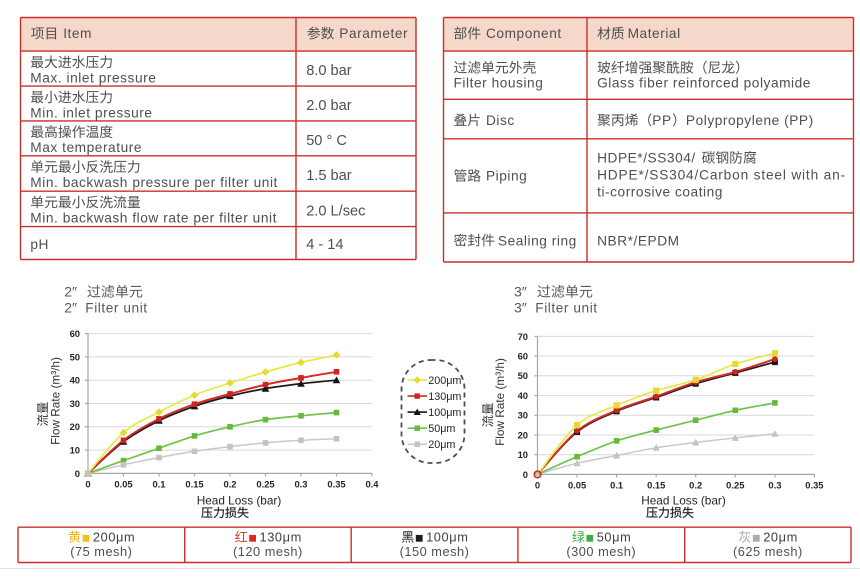 This screenshot has height=577, width=860. Describe the element at coordinates (601, 551) in the screenshot. I see `svg-text: (300 mesh)` at that location.